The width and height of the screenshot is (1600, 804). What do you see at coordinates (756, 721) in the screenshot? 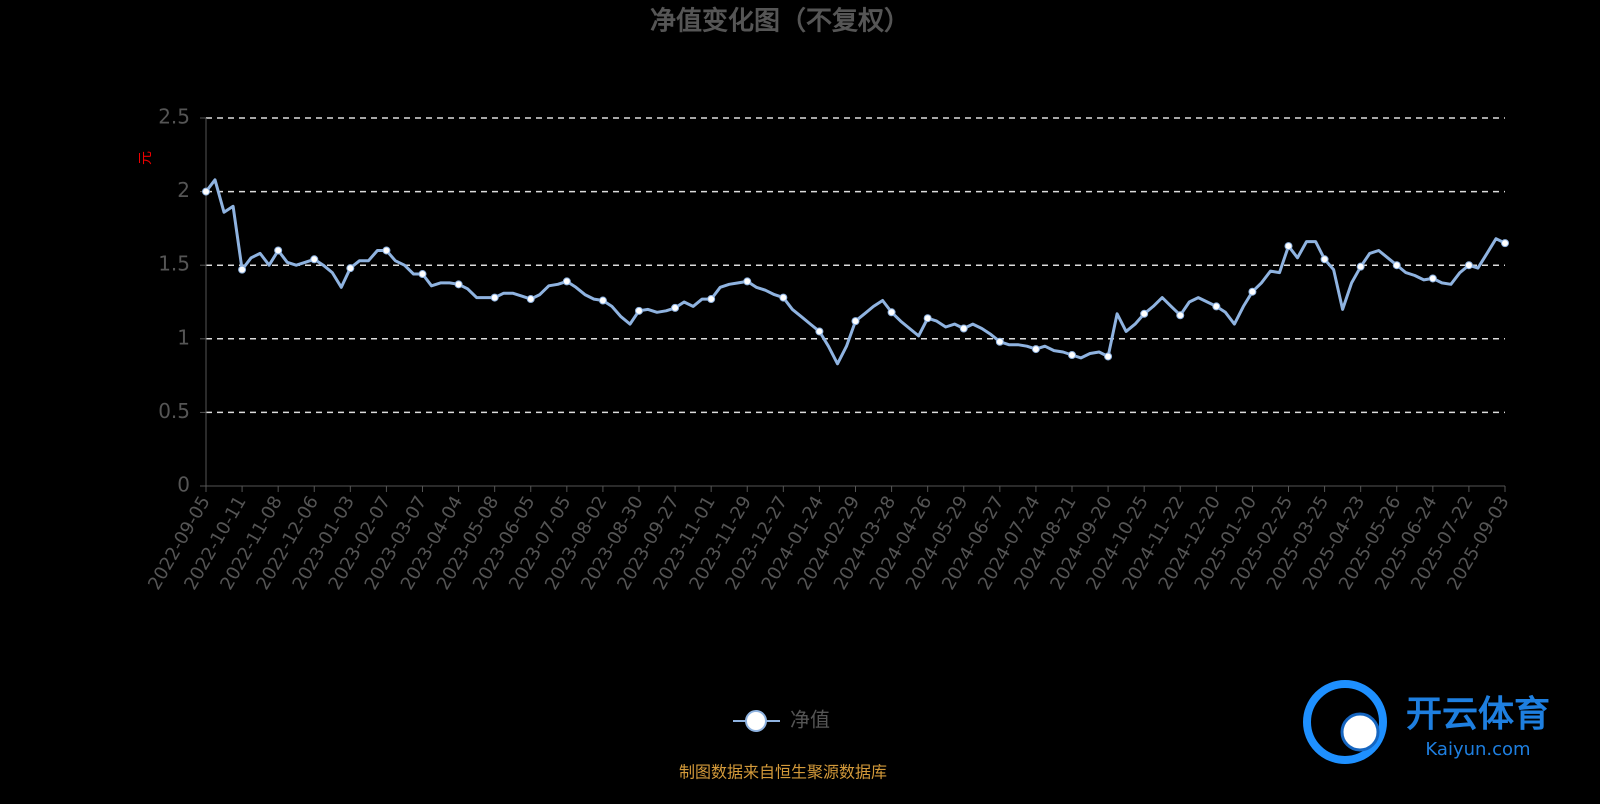
I see `legend-symbol` at bounding box center [756, 721].